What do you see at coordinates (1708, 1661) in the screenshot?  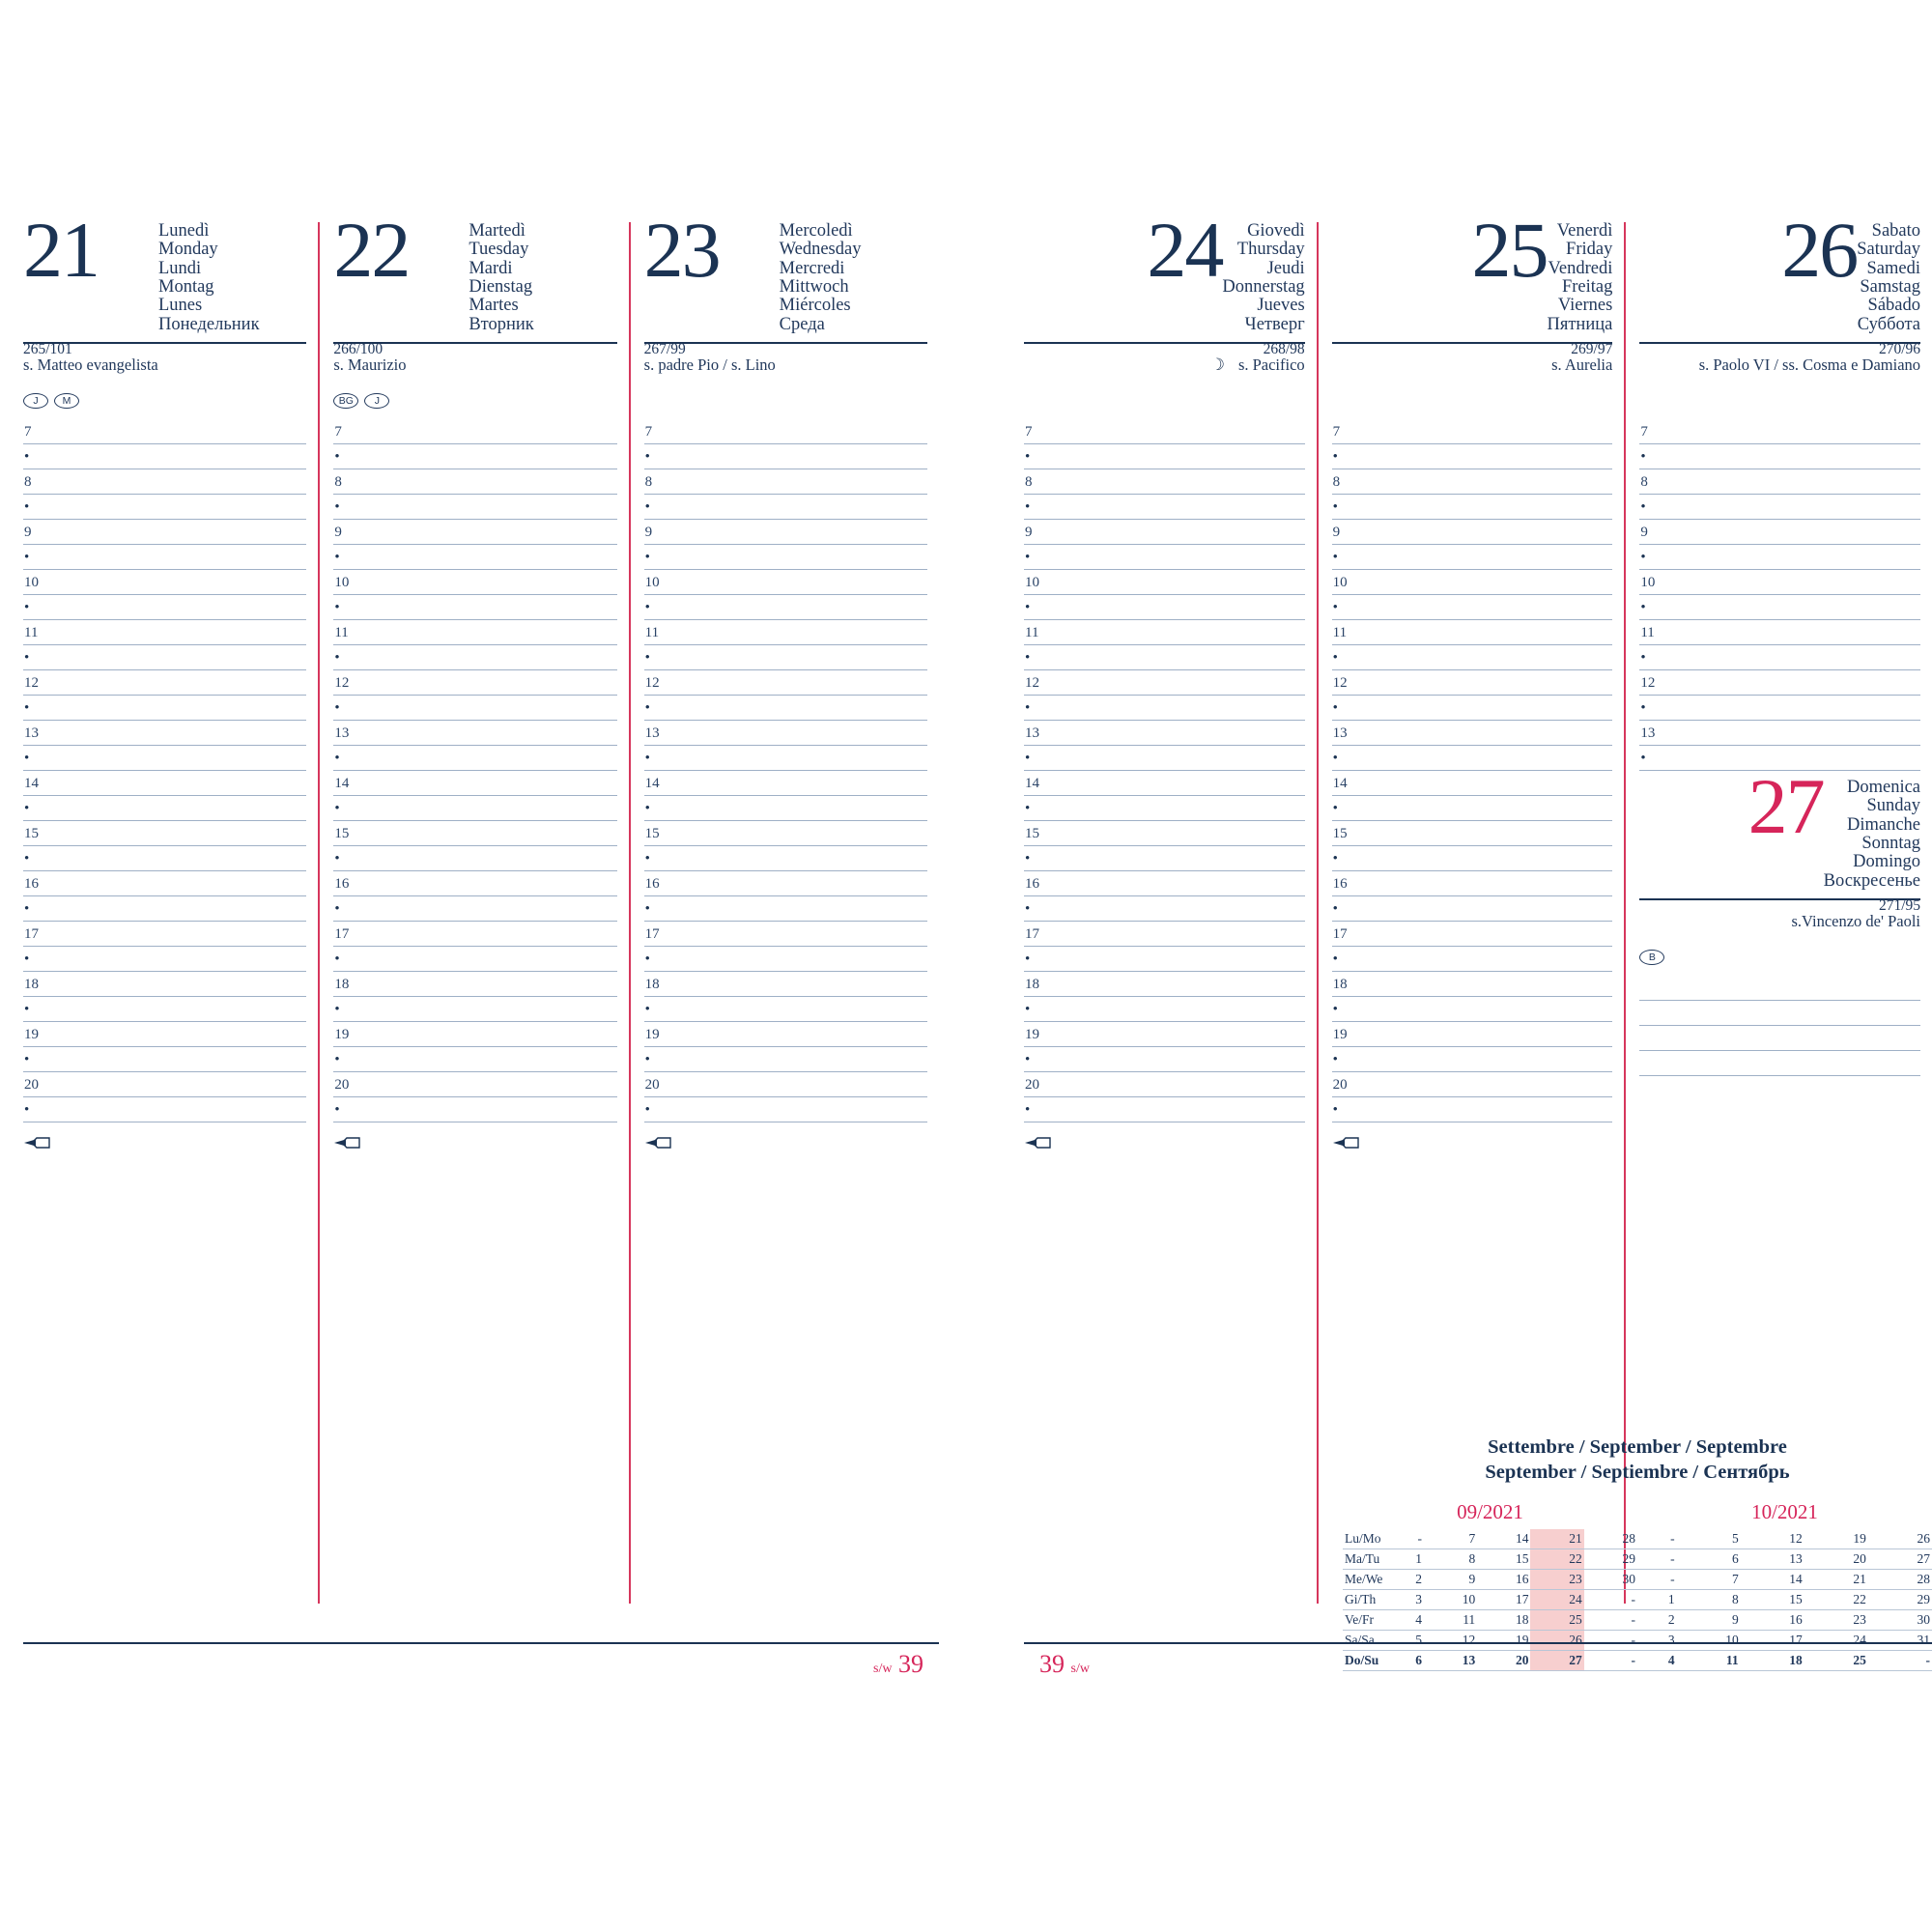 I see `mini-calendar-day: 11` at bounding box center [1708, 1661].